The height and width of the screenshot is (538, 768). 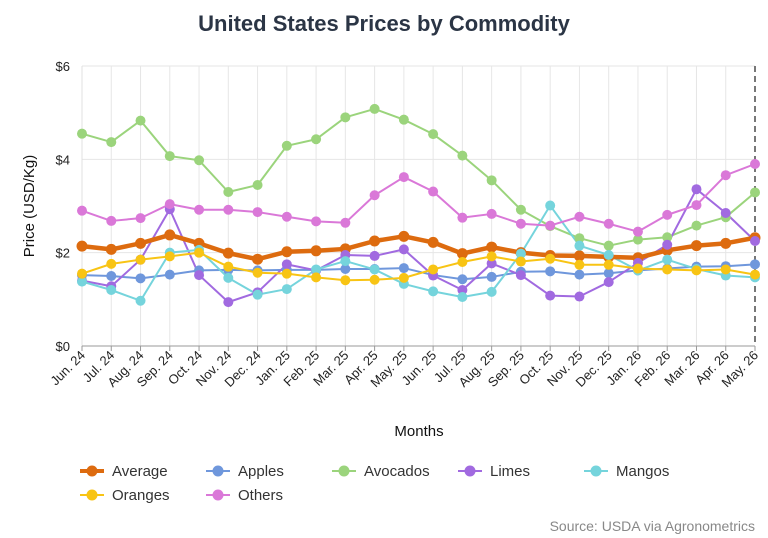 I want to click on series-line-others, so click(x=418, y=198).